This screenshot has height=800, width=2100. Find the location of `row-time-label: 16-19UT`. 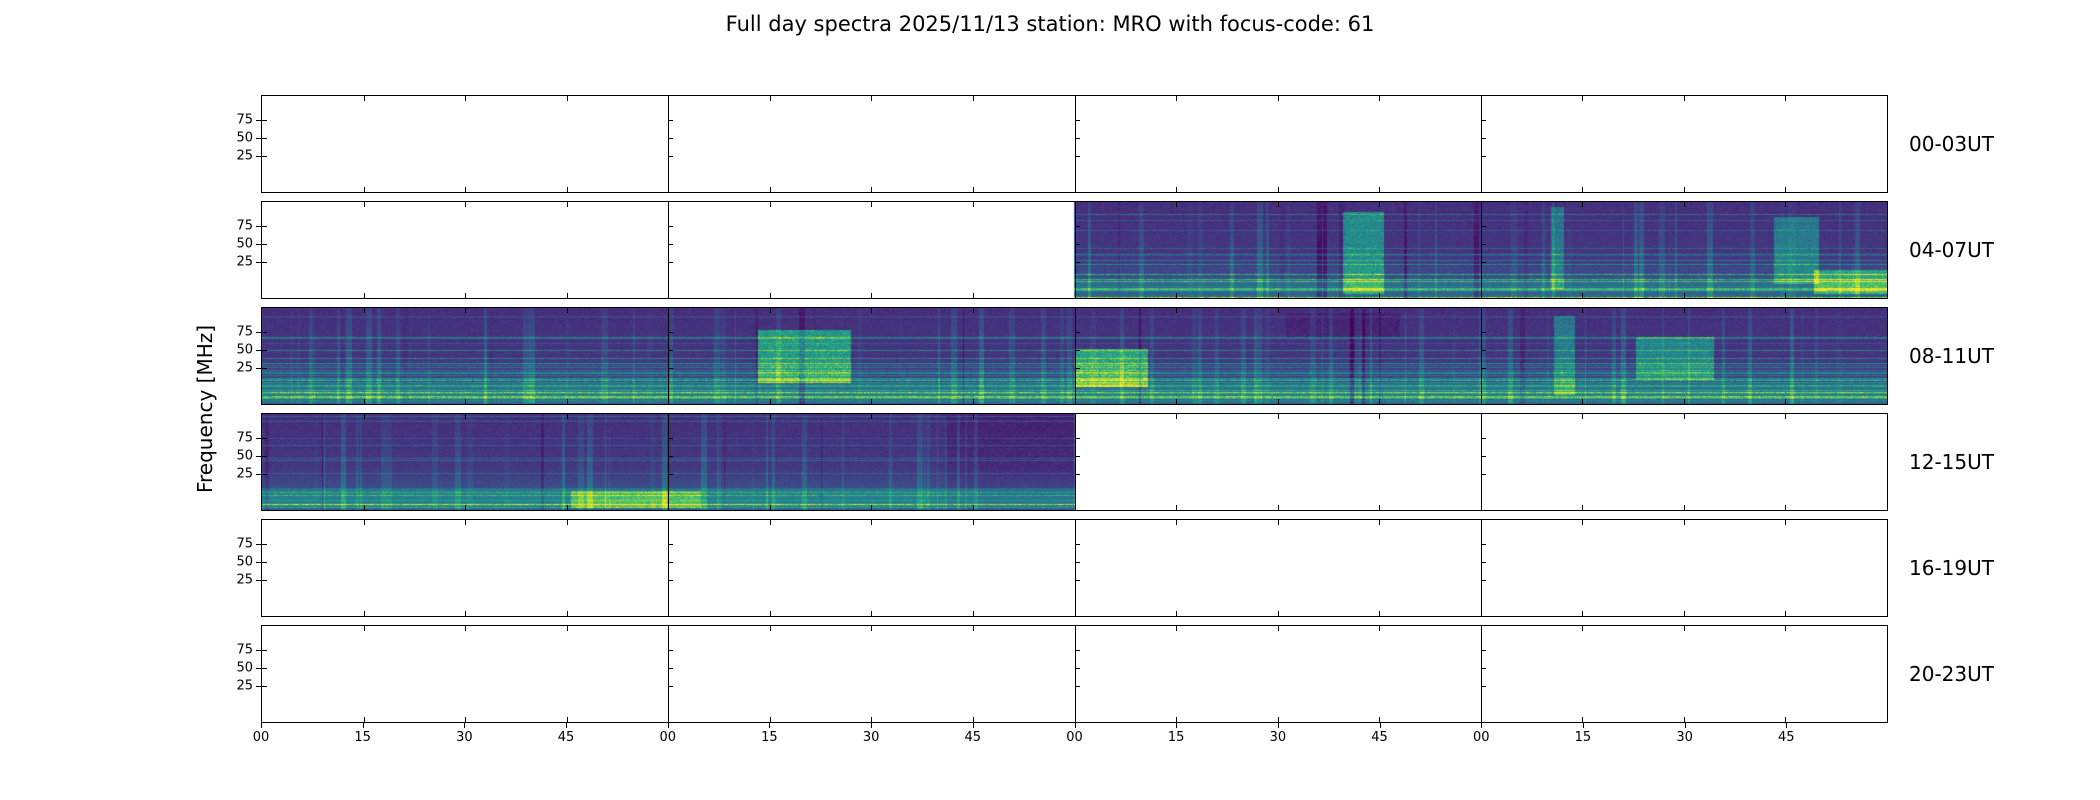

row-time-label: 16-19UT is located at coordinates (1951, 568).